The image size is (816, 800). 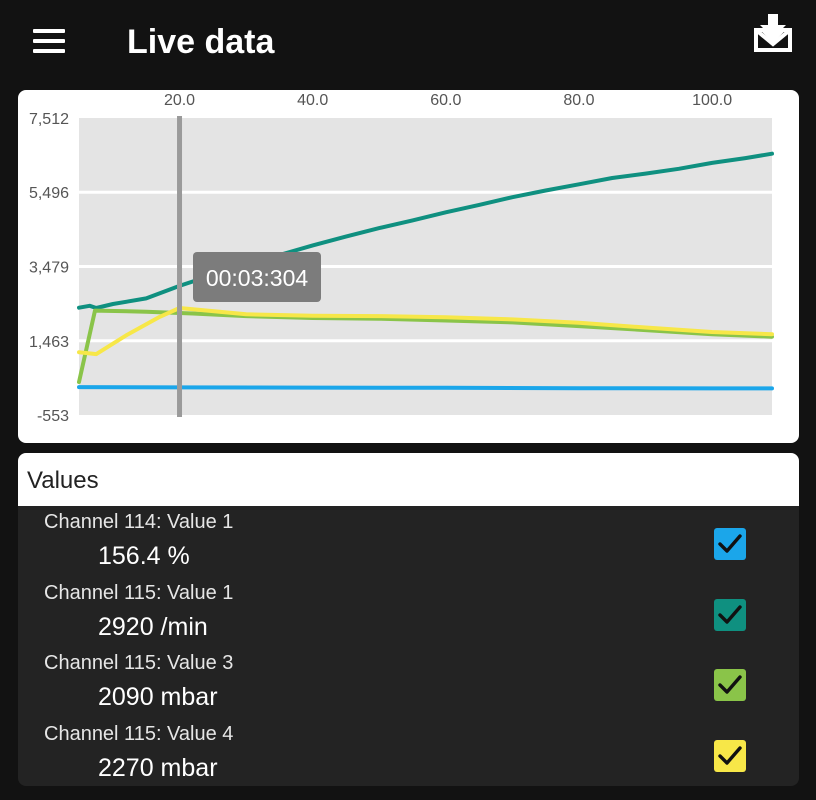 I want to click on value-row: Channel 115: Value 4 2270 mbar, so click(x=408, y=754).